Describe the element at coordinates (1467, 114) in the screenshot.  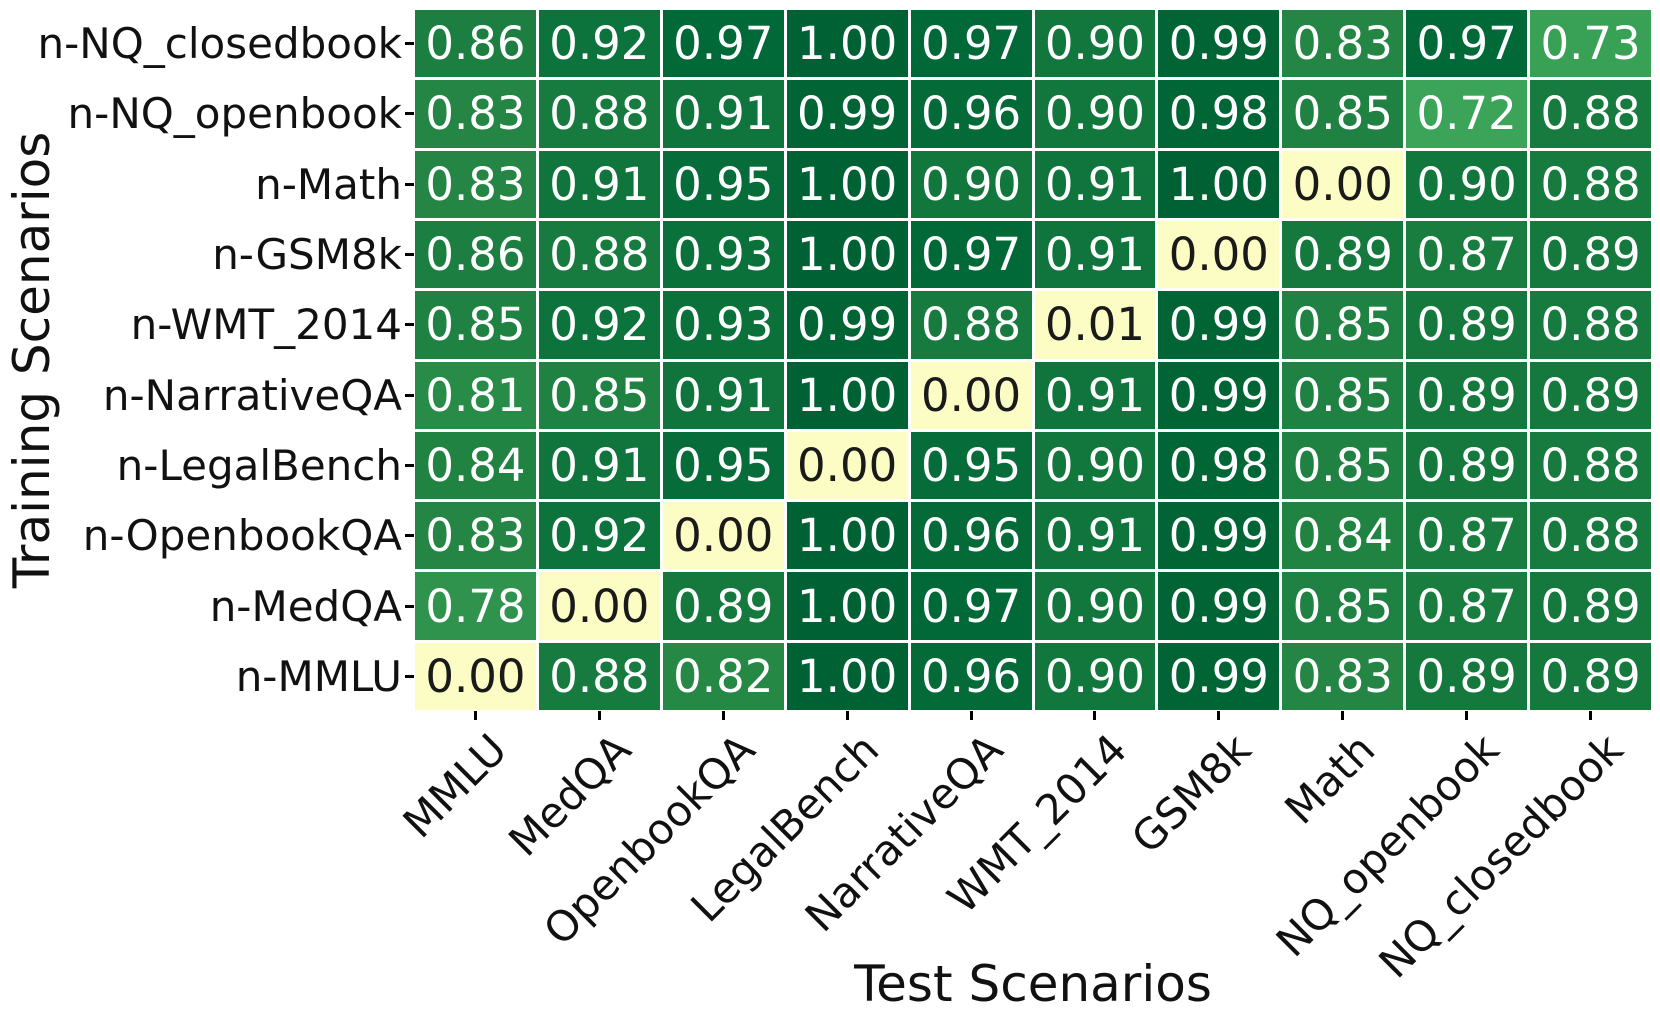
I see `heatmap-cell: 0.72` at that location.